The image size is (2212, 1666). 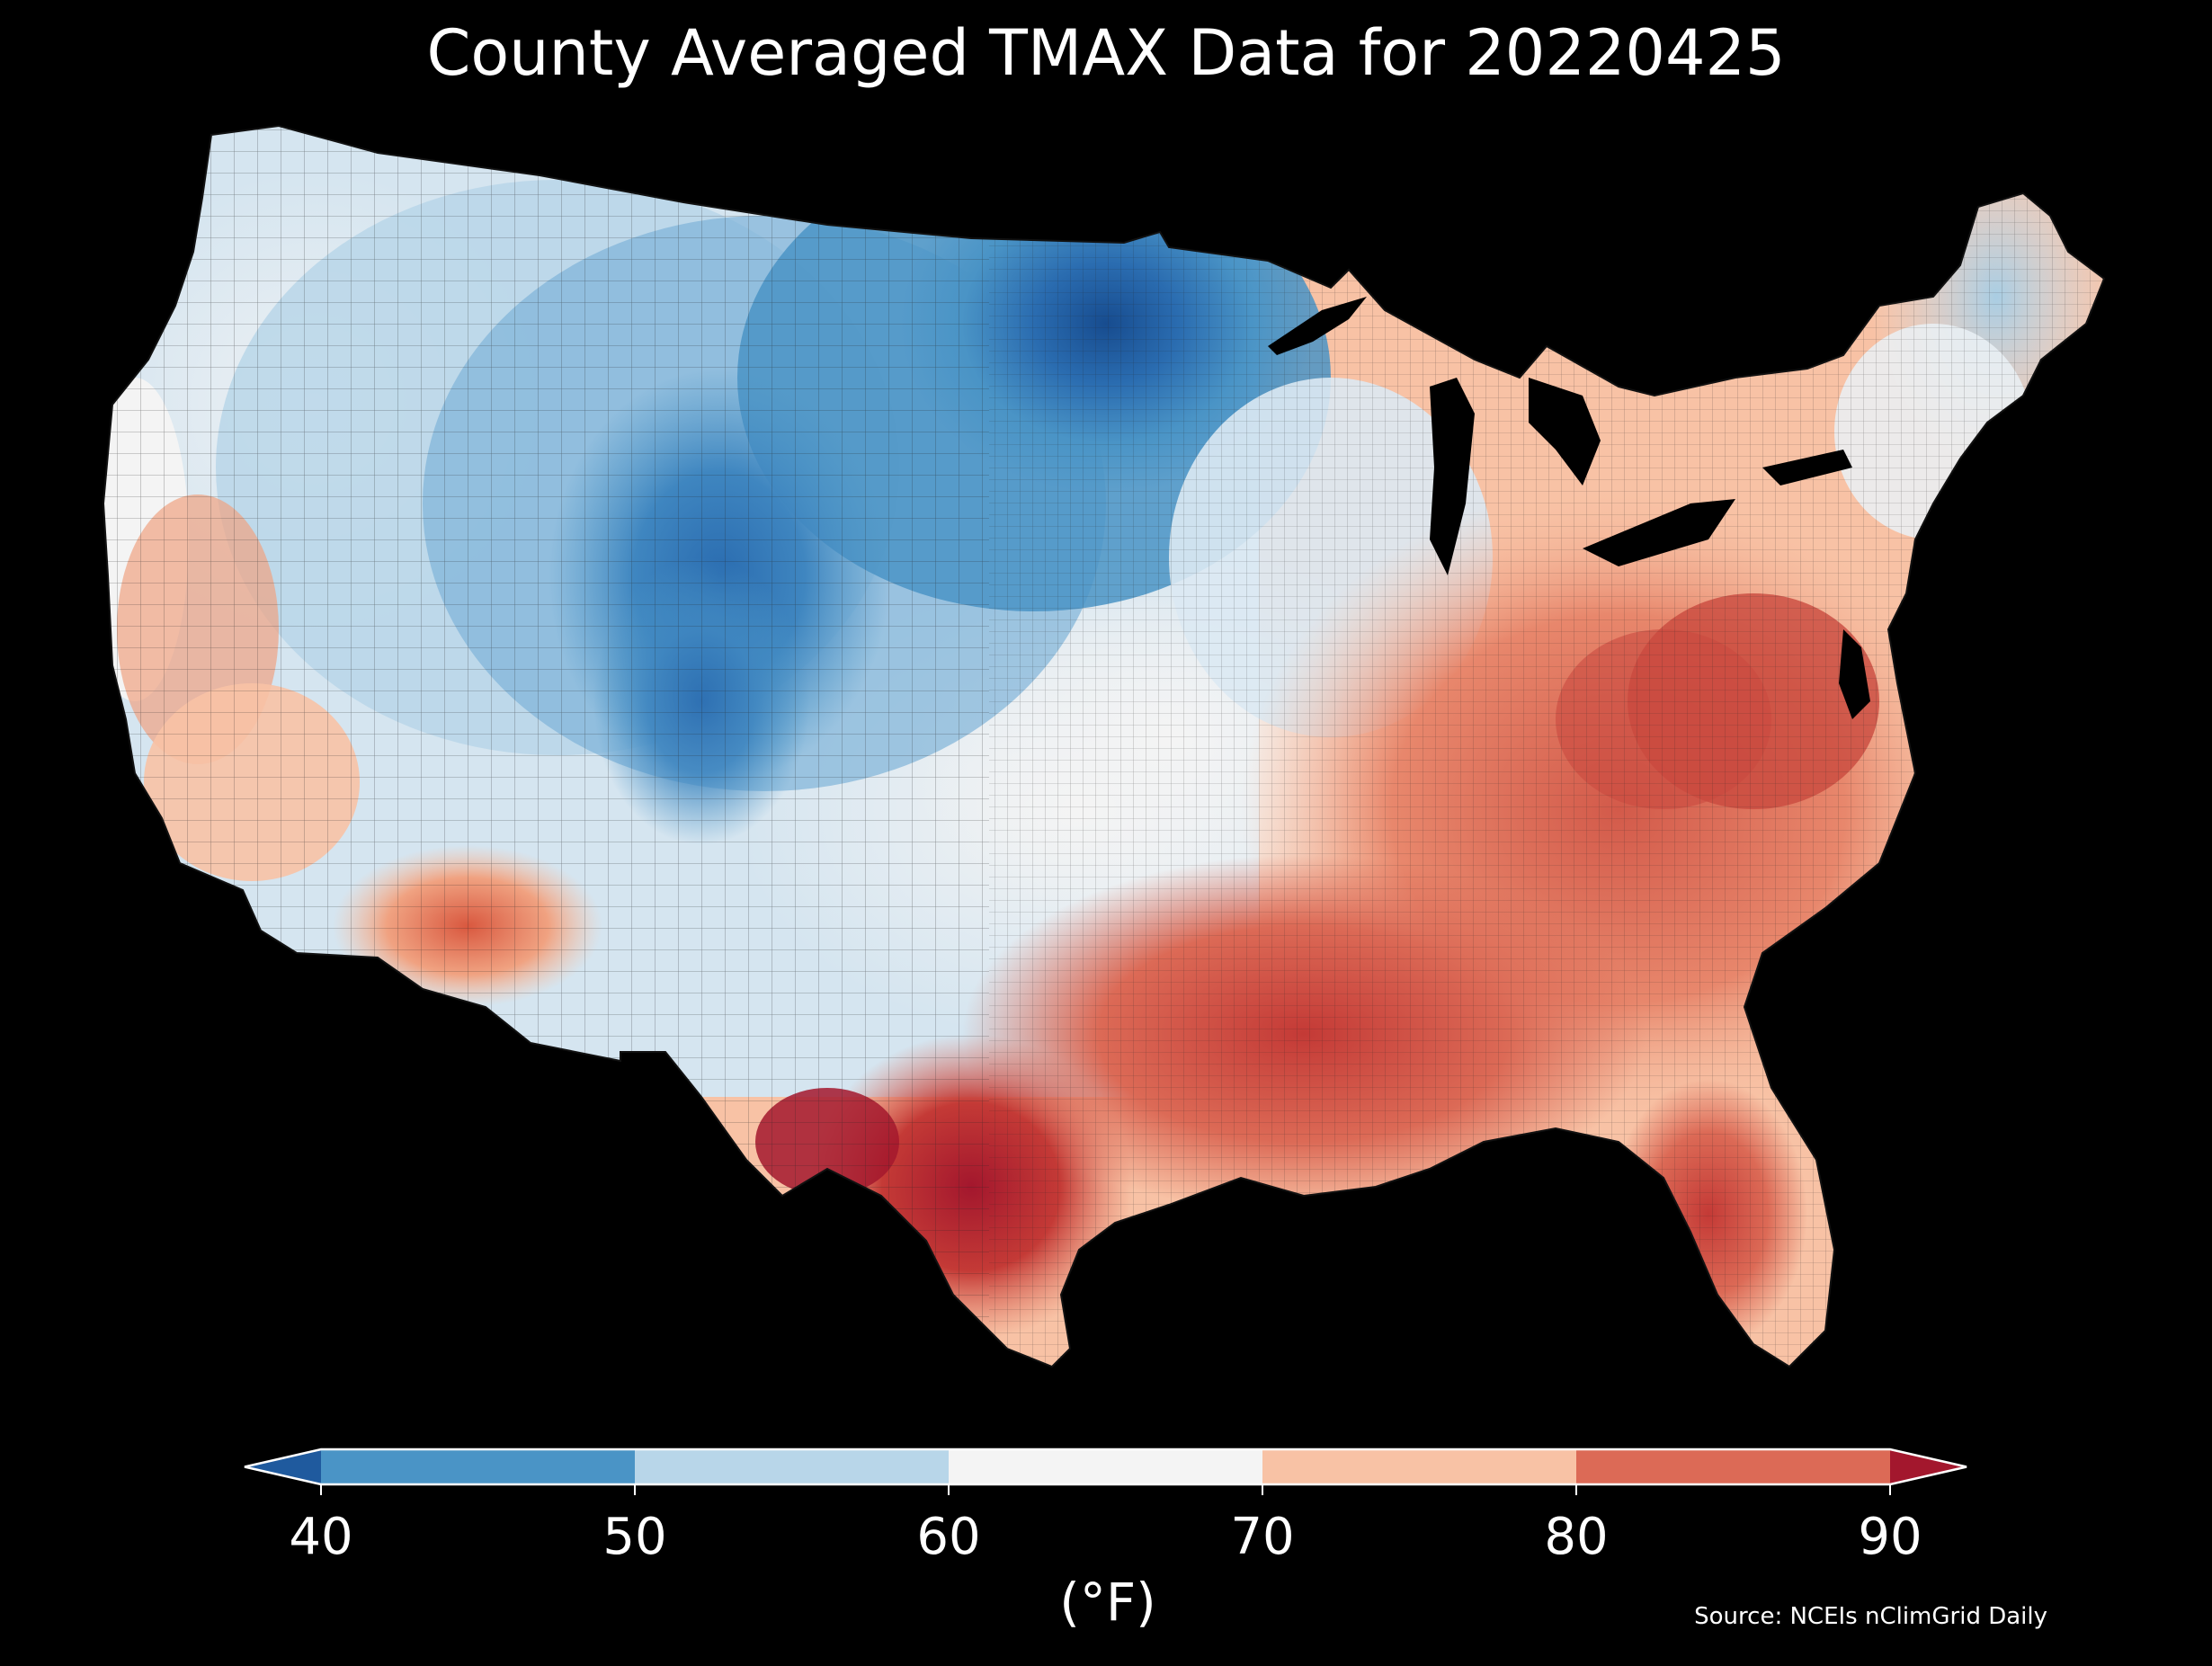 I want to click on great-lakes, so click(x=1569, y=508).